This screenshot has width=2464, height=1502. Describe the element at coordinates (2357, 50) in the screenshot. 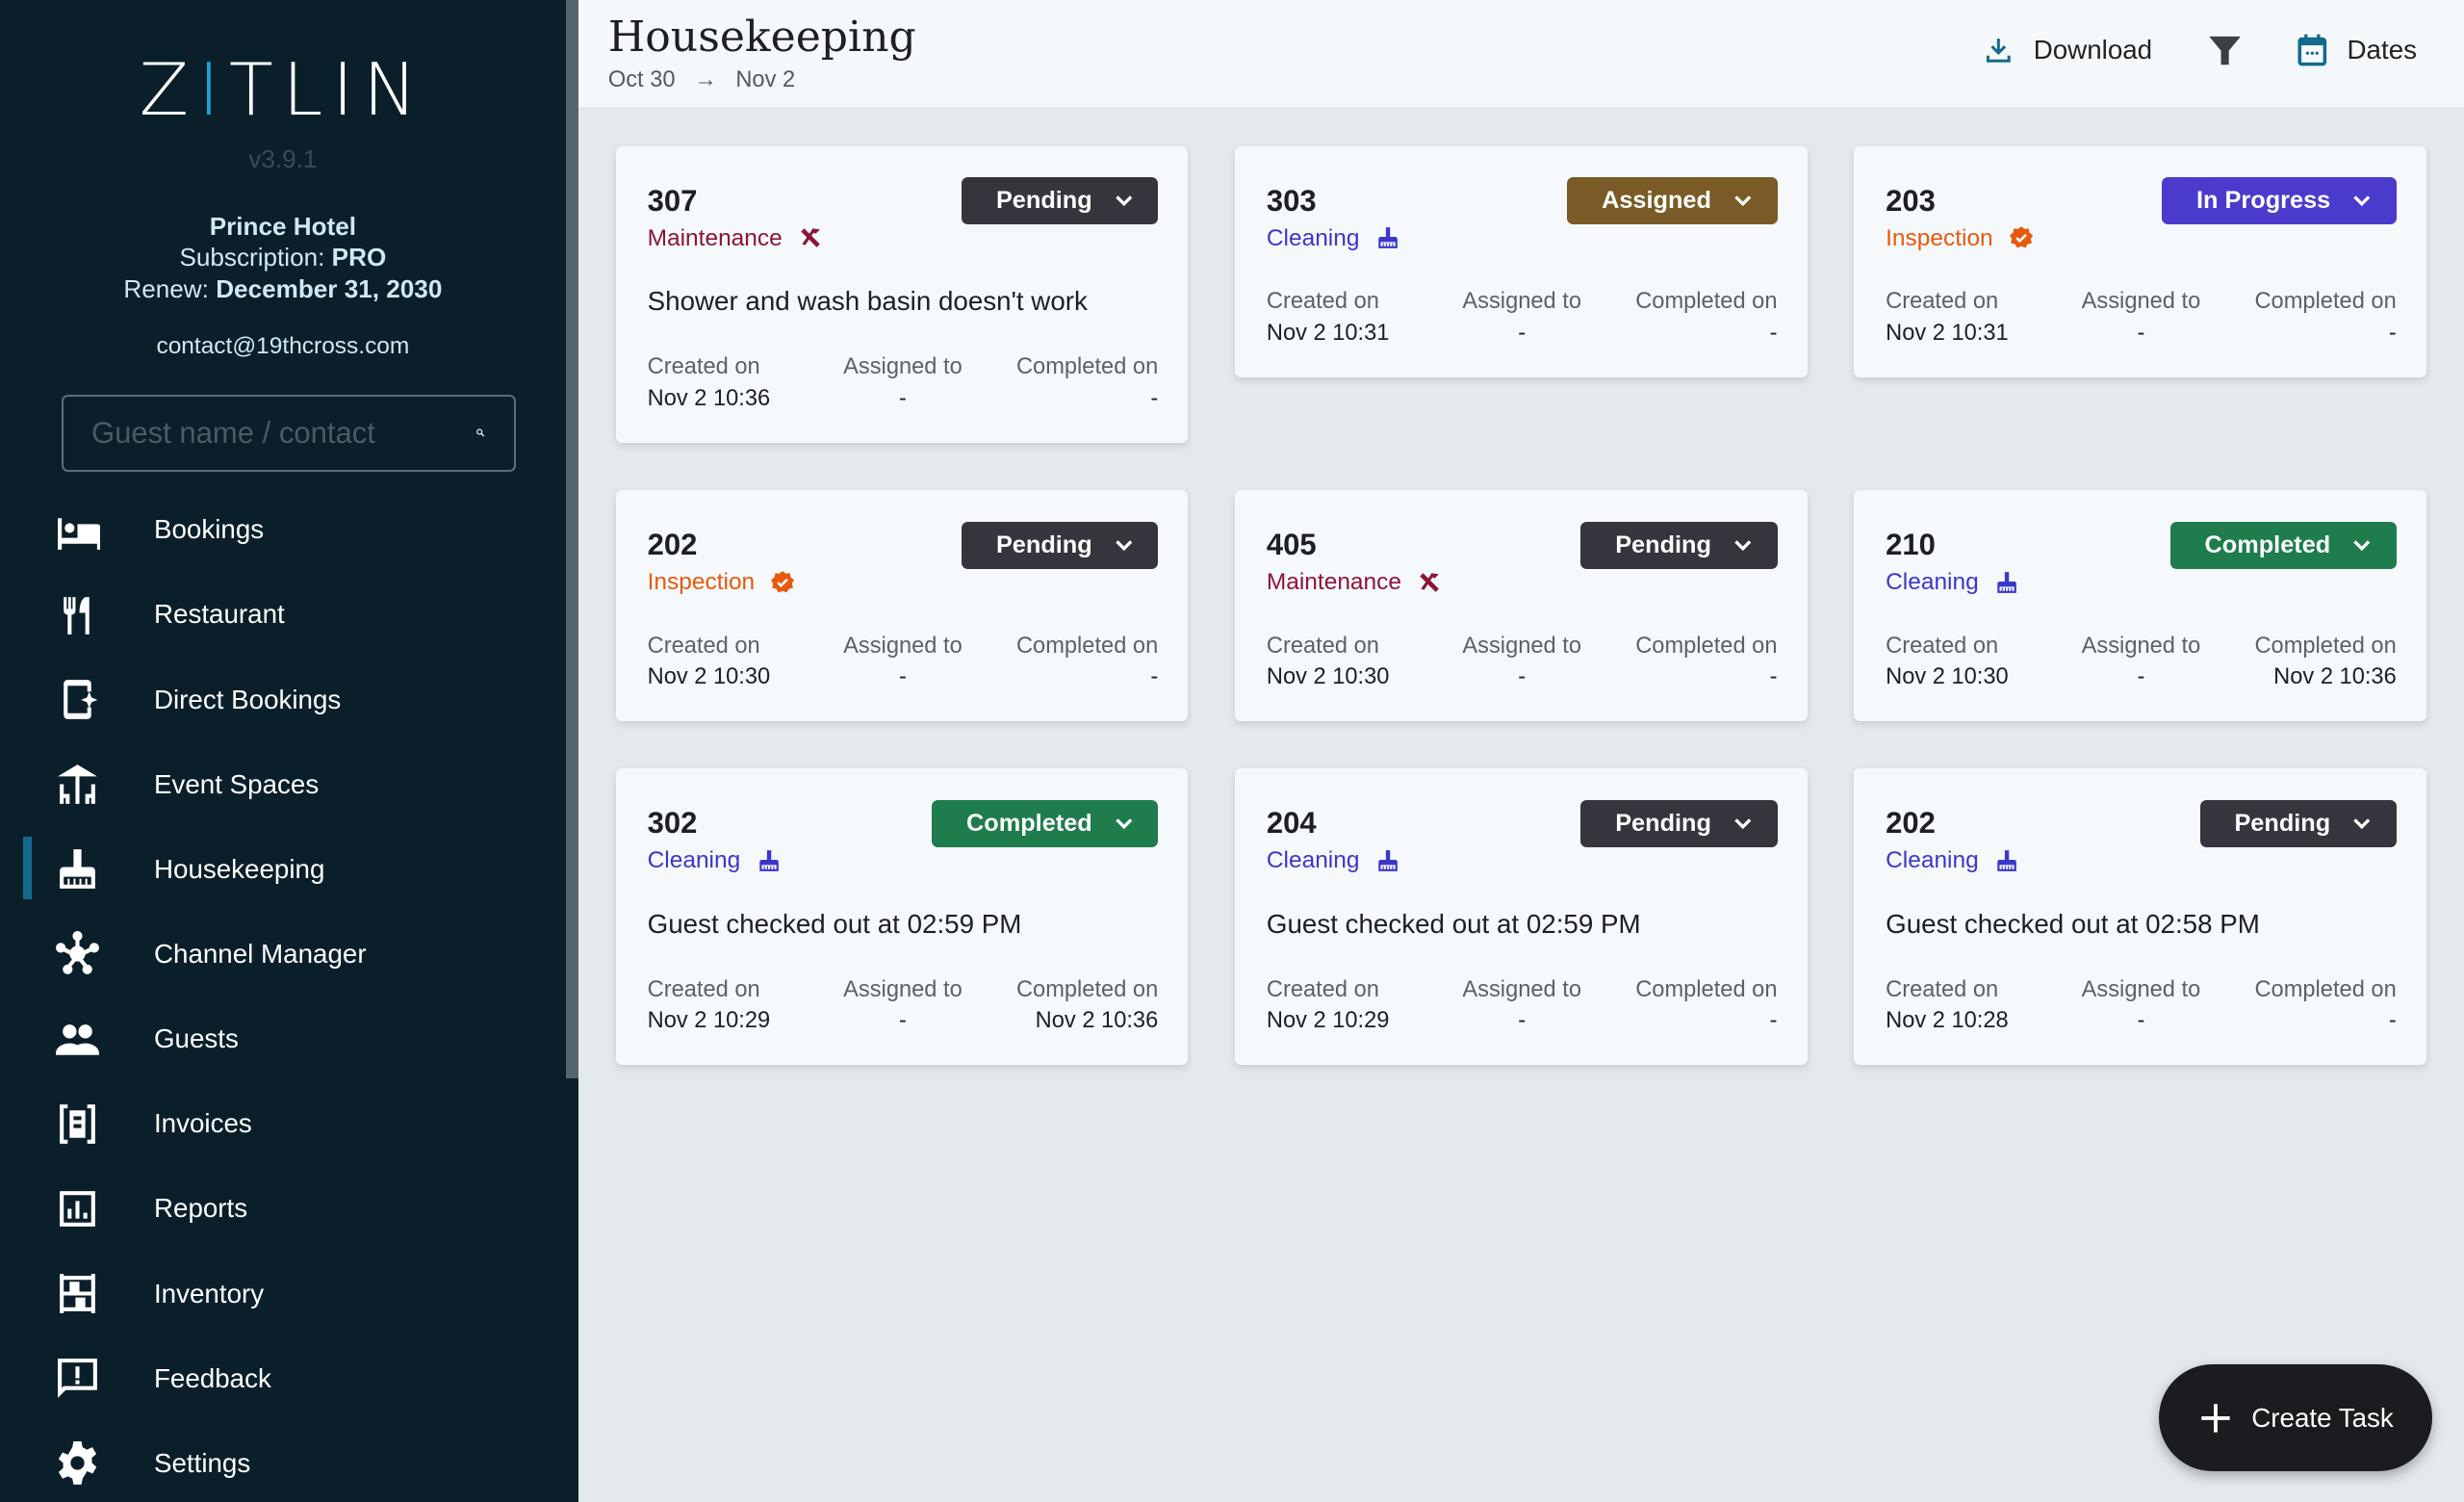

I see `dates-button: Dates` at that location.